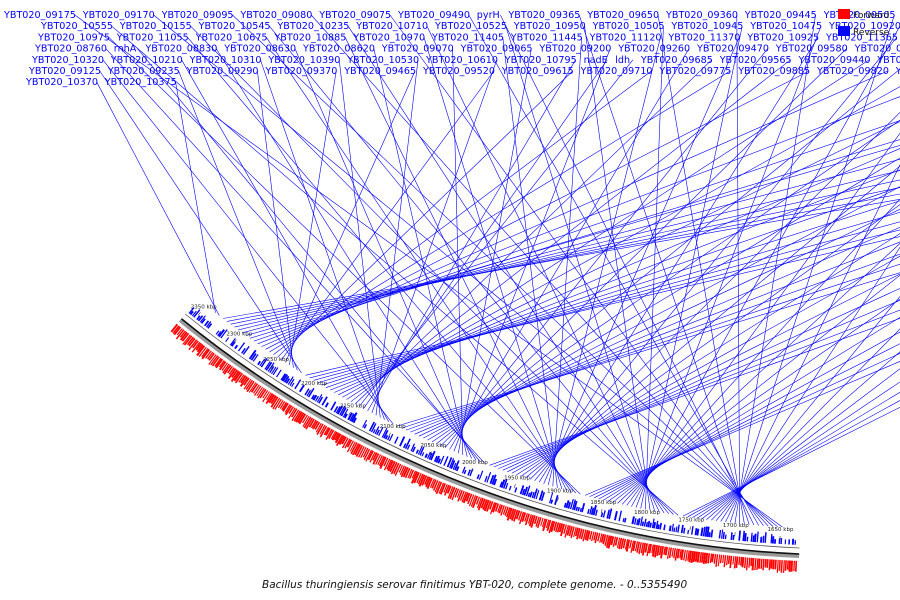  I want to click on reverse-gene-label: YBT020_09440, so click(834, 60).